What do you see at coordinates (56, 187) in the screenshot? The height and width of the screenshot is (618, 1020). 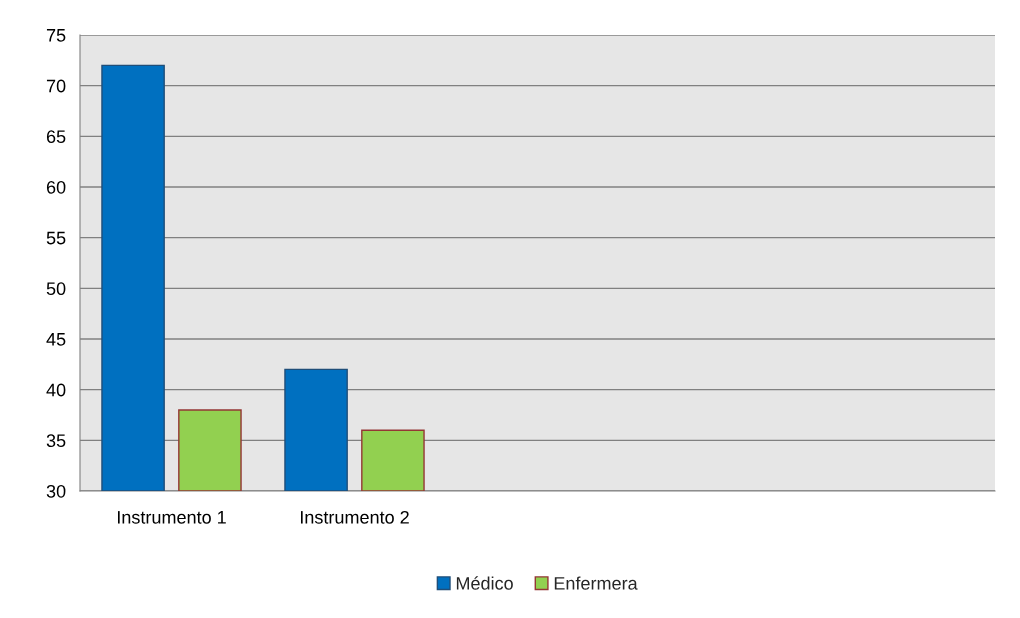 I see `y-tick-label: 60` at bounding box center [56, 187].